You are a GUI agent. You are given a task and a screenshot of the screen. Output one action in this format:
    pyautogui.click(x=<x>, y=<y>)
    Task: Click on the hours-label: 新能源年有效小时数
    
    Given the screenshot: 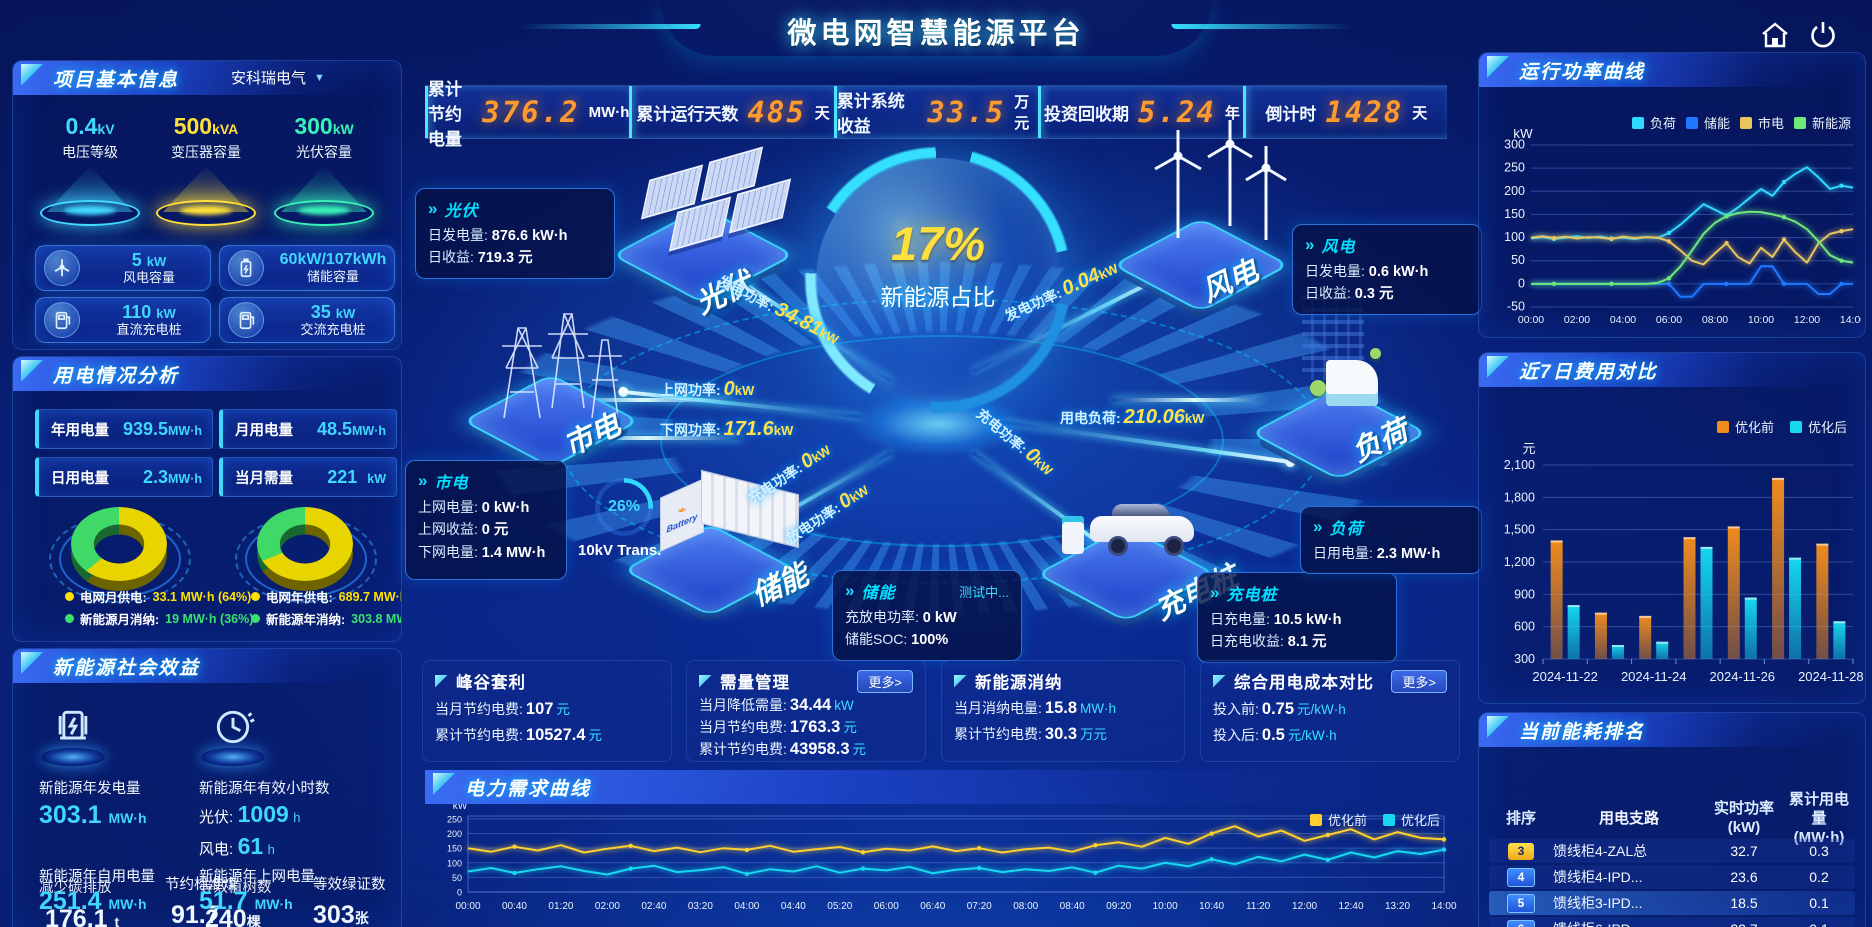 What is the action you would take?
    pyautogui.click(x=264, y=789)
    